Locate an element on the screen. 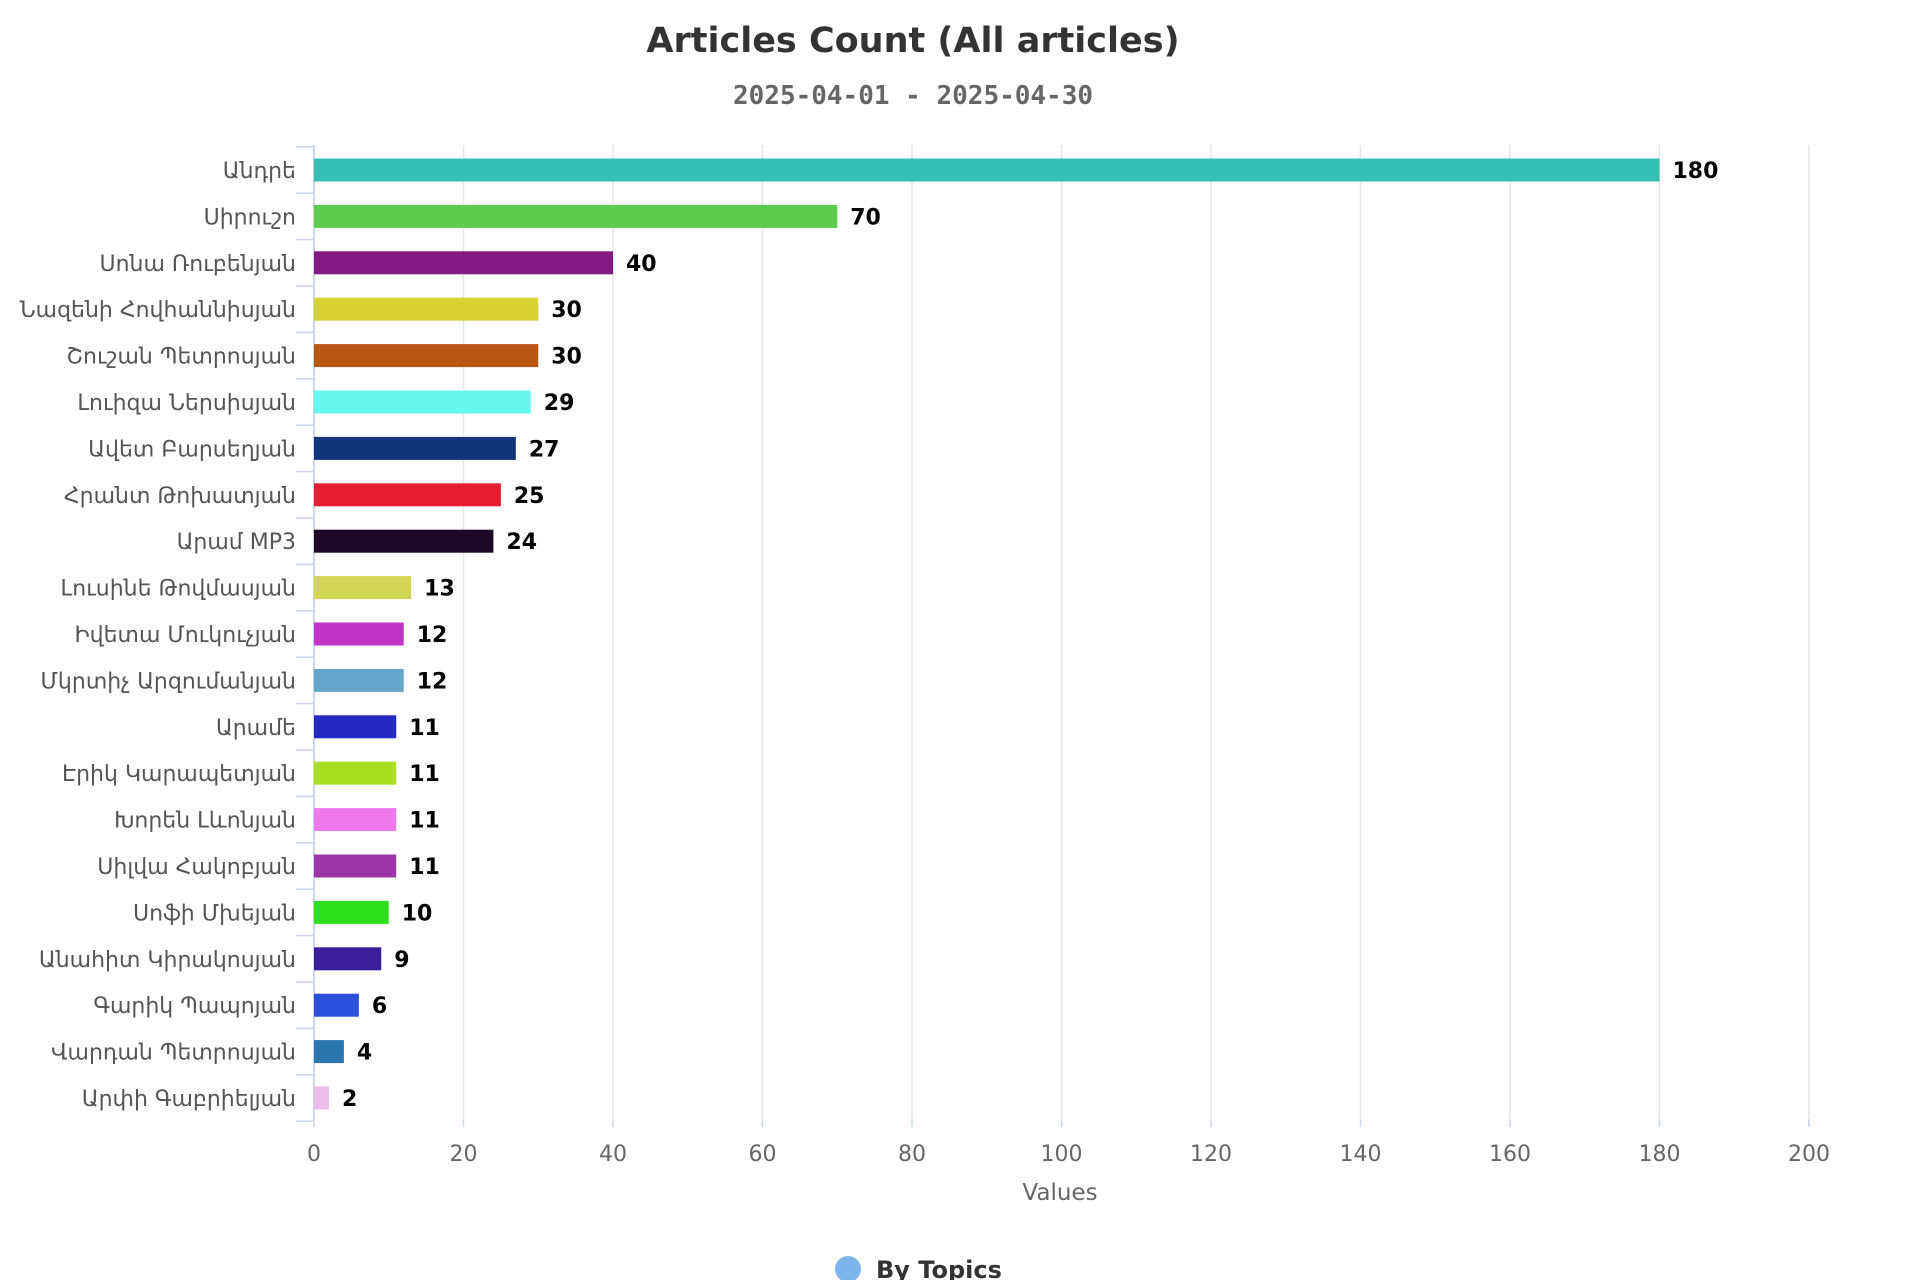 Image resolution: width=1920 pixels, height=1280 pixels. category-label-19: Վարդան Պետրոսյան is located at coordinates (173, 1053).